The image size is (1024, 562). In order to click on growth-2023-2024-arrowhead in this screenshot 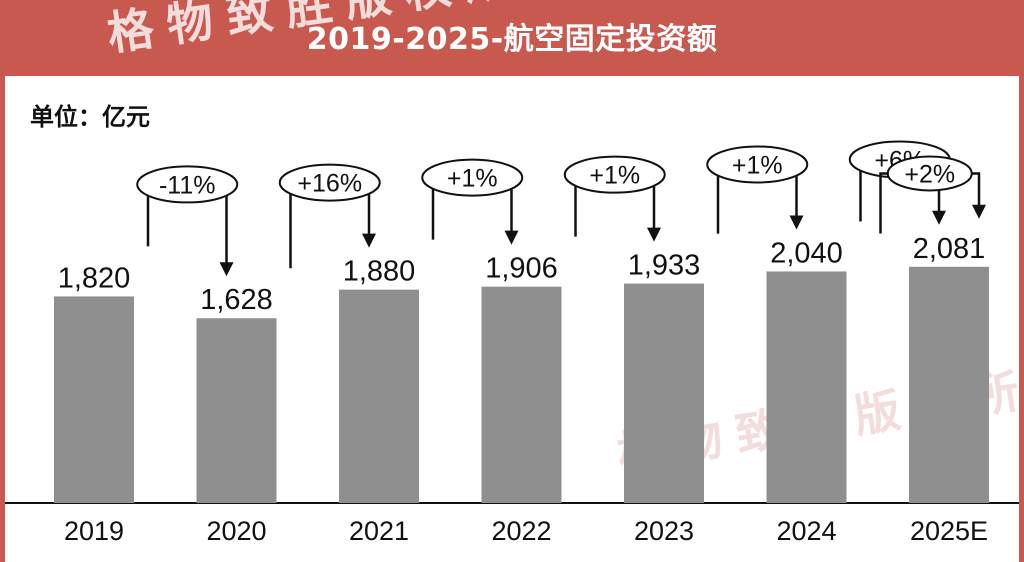, I will do `click(796, 222)`.